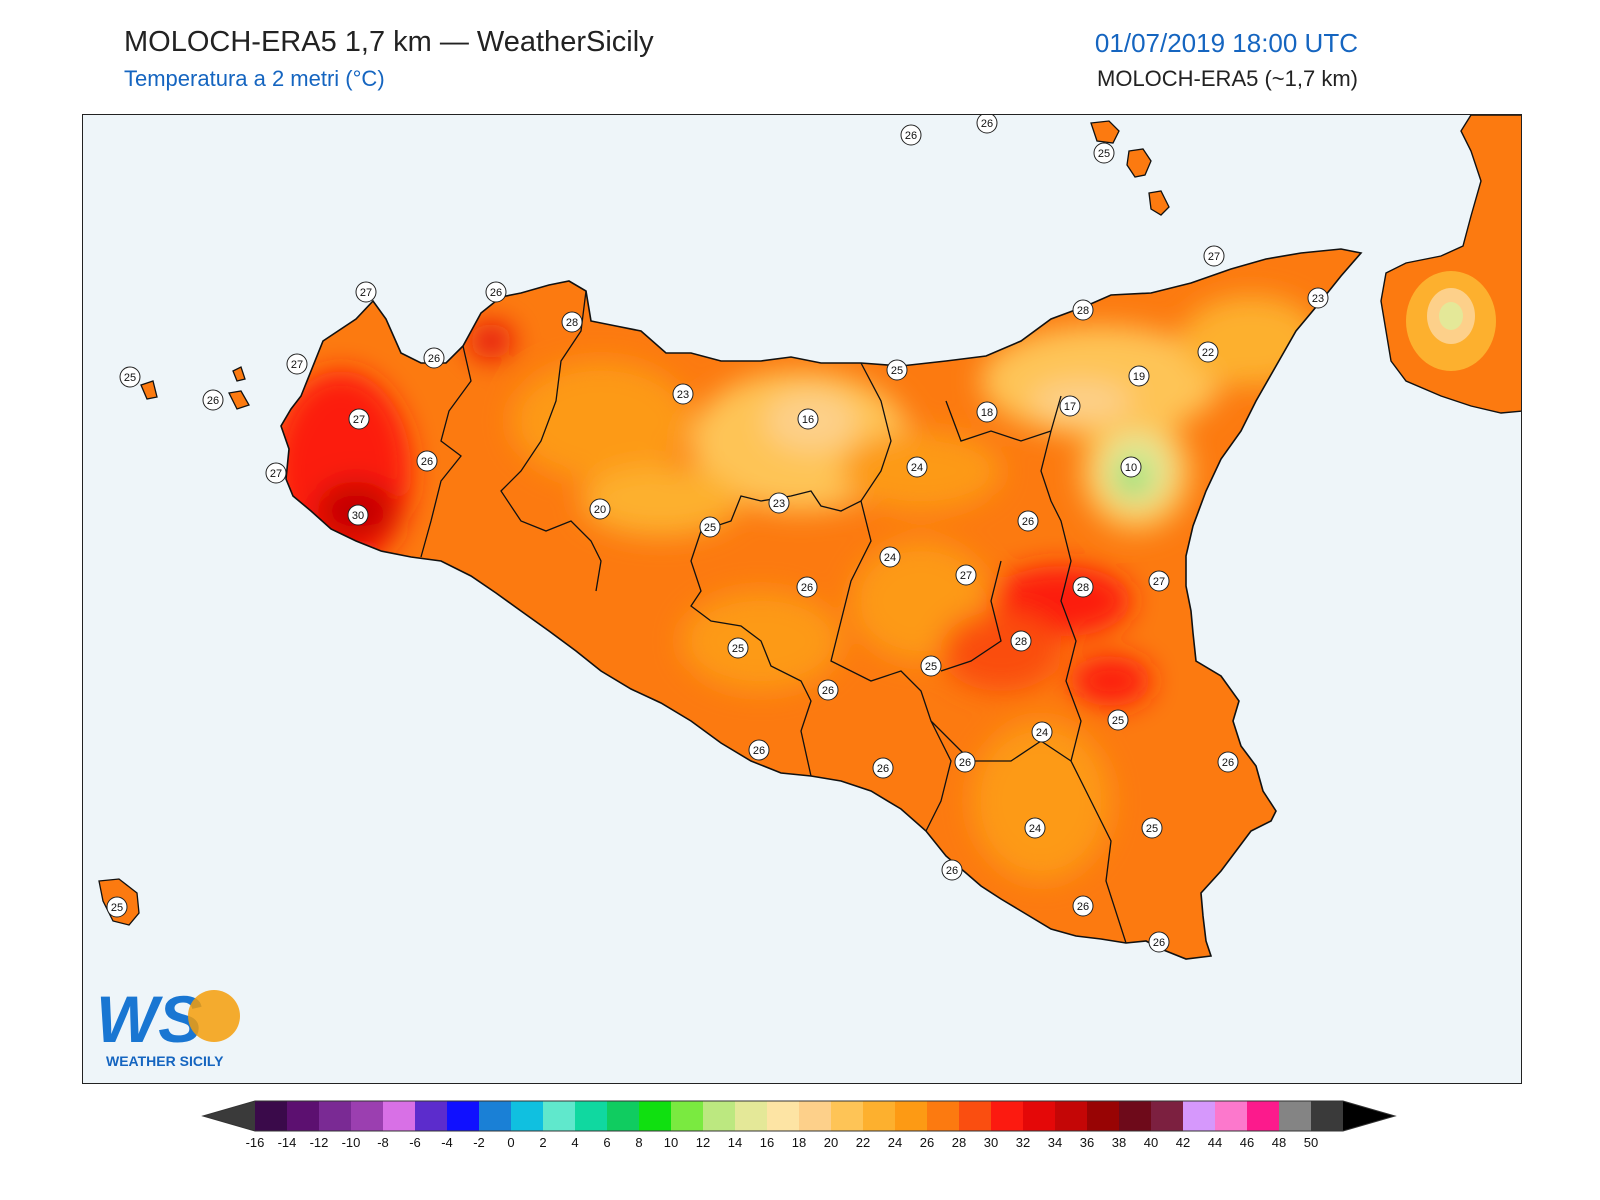  I want to click on station-marker: 17, so click(1070, 406).